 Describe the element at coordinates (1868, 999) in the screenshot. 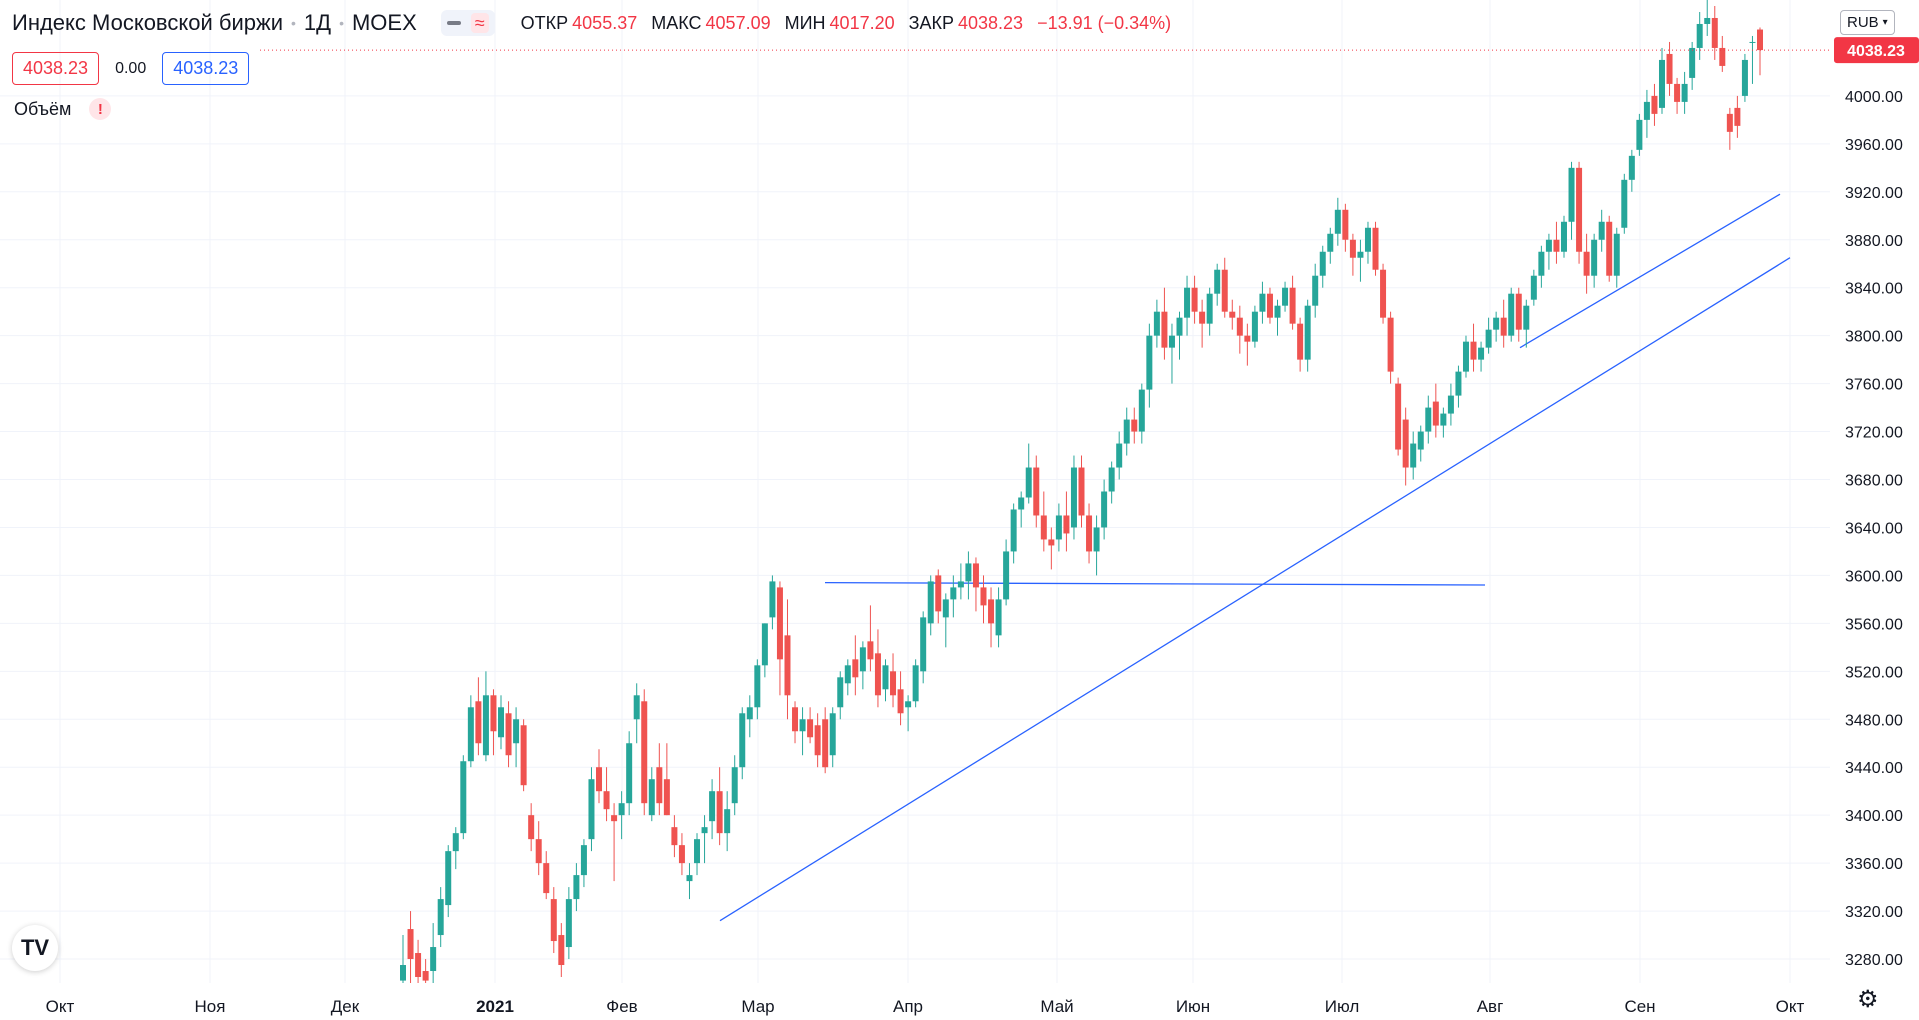

I see `gear-icon: ⚙` at that location.